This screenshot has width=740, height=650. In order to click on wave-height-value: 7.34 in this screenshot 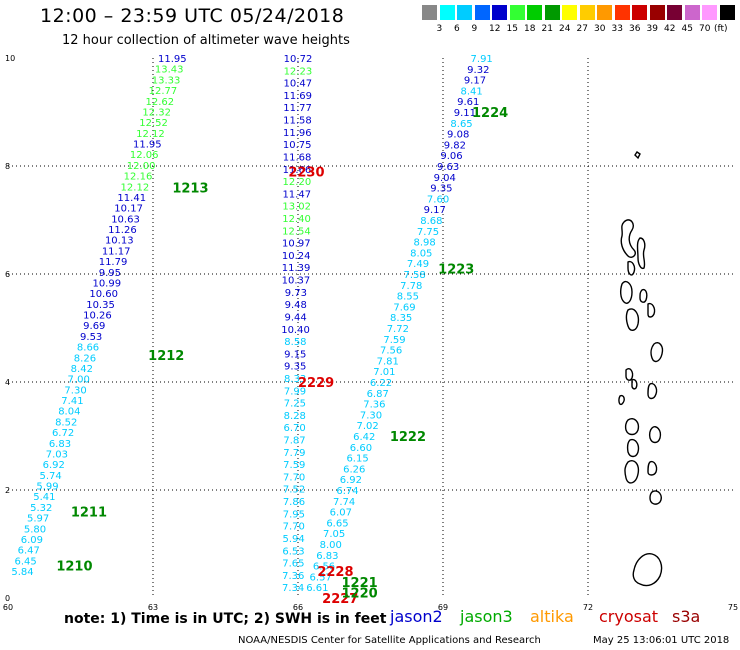, I will do `click(293, 588)`.